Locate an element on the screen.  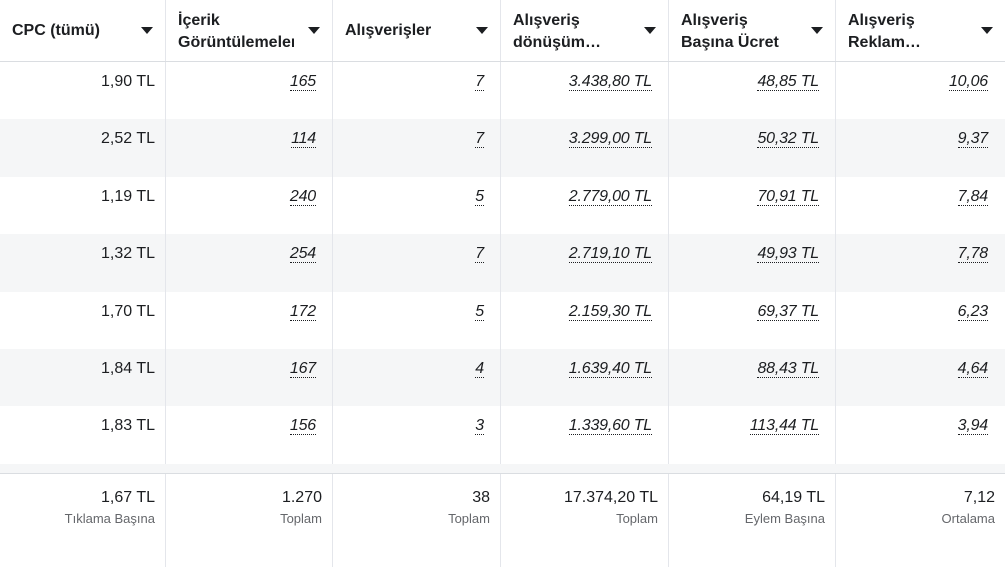
cell-value: 48,85 TL is located at coordinates (788, 82).